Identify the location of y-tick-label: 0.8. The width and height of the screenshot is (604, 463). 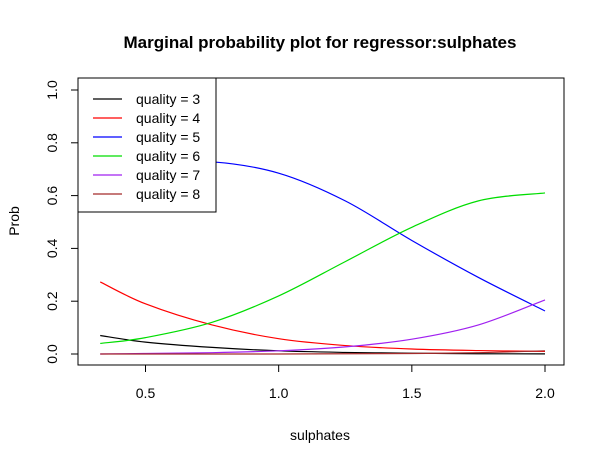
(52, 143).